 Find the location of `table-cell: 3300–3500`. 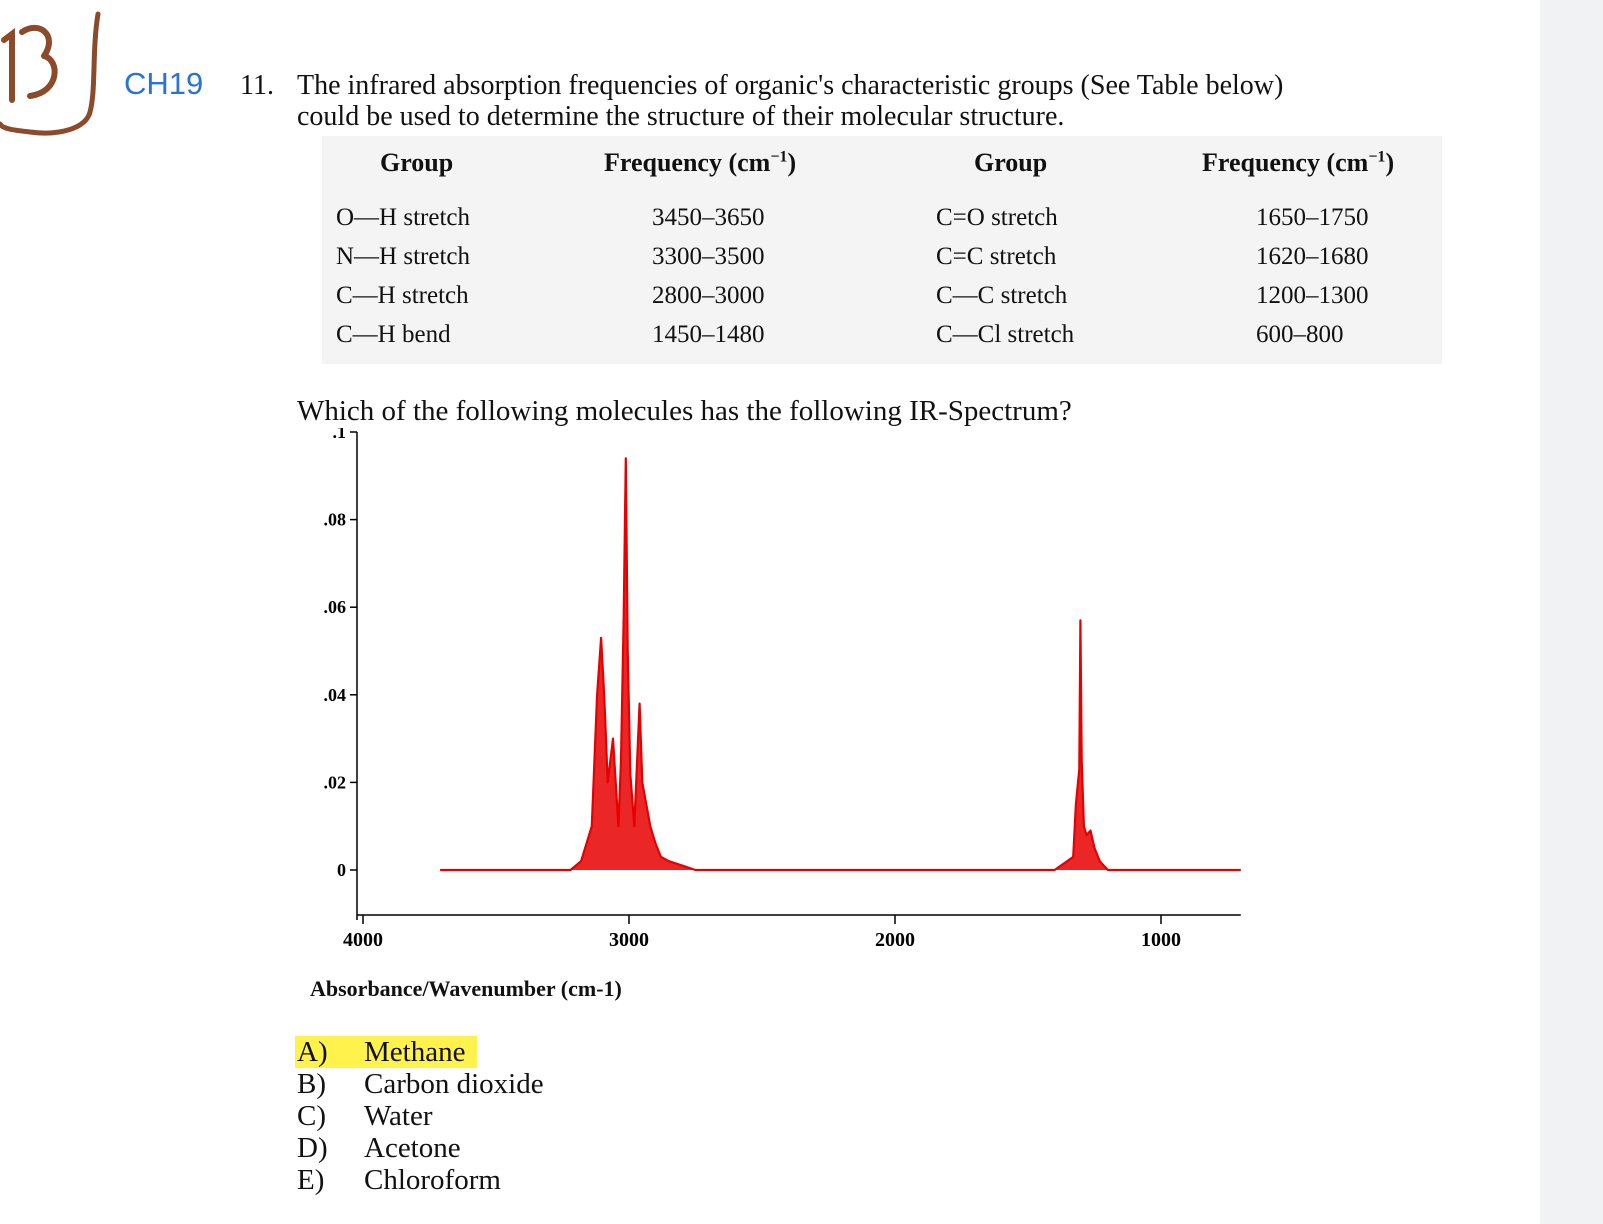

table-cell: 3300–3500 is located at coordinates (708, 256).